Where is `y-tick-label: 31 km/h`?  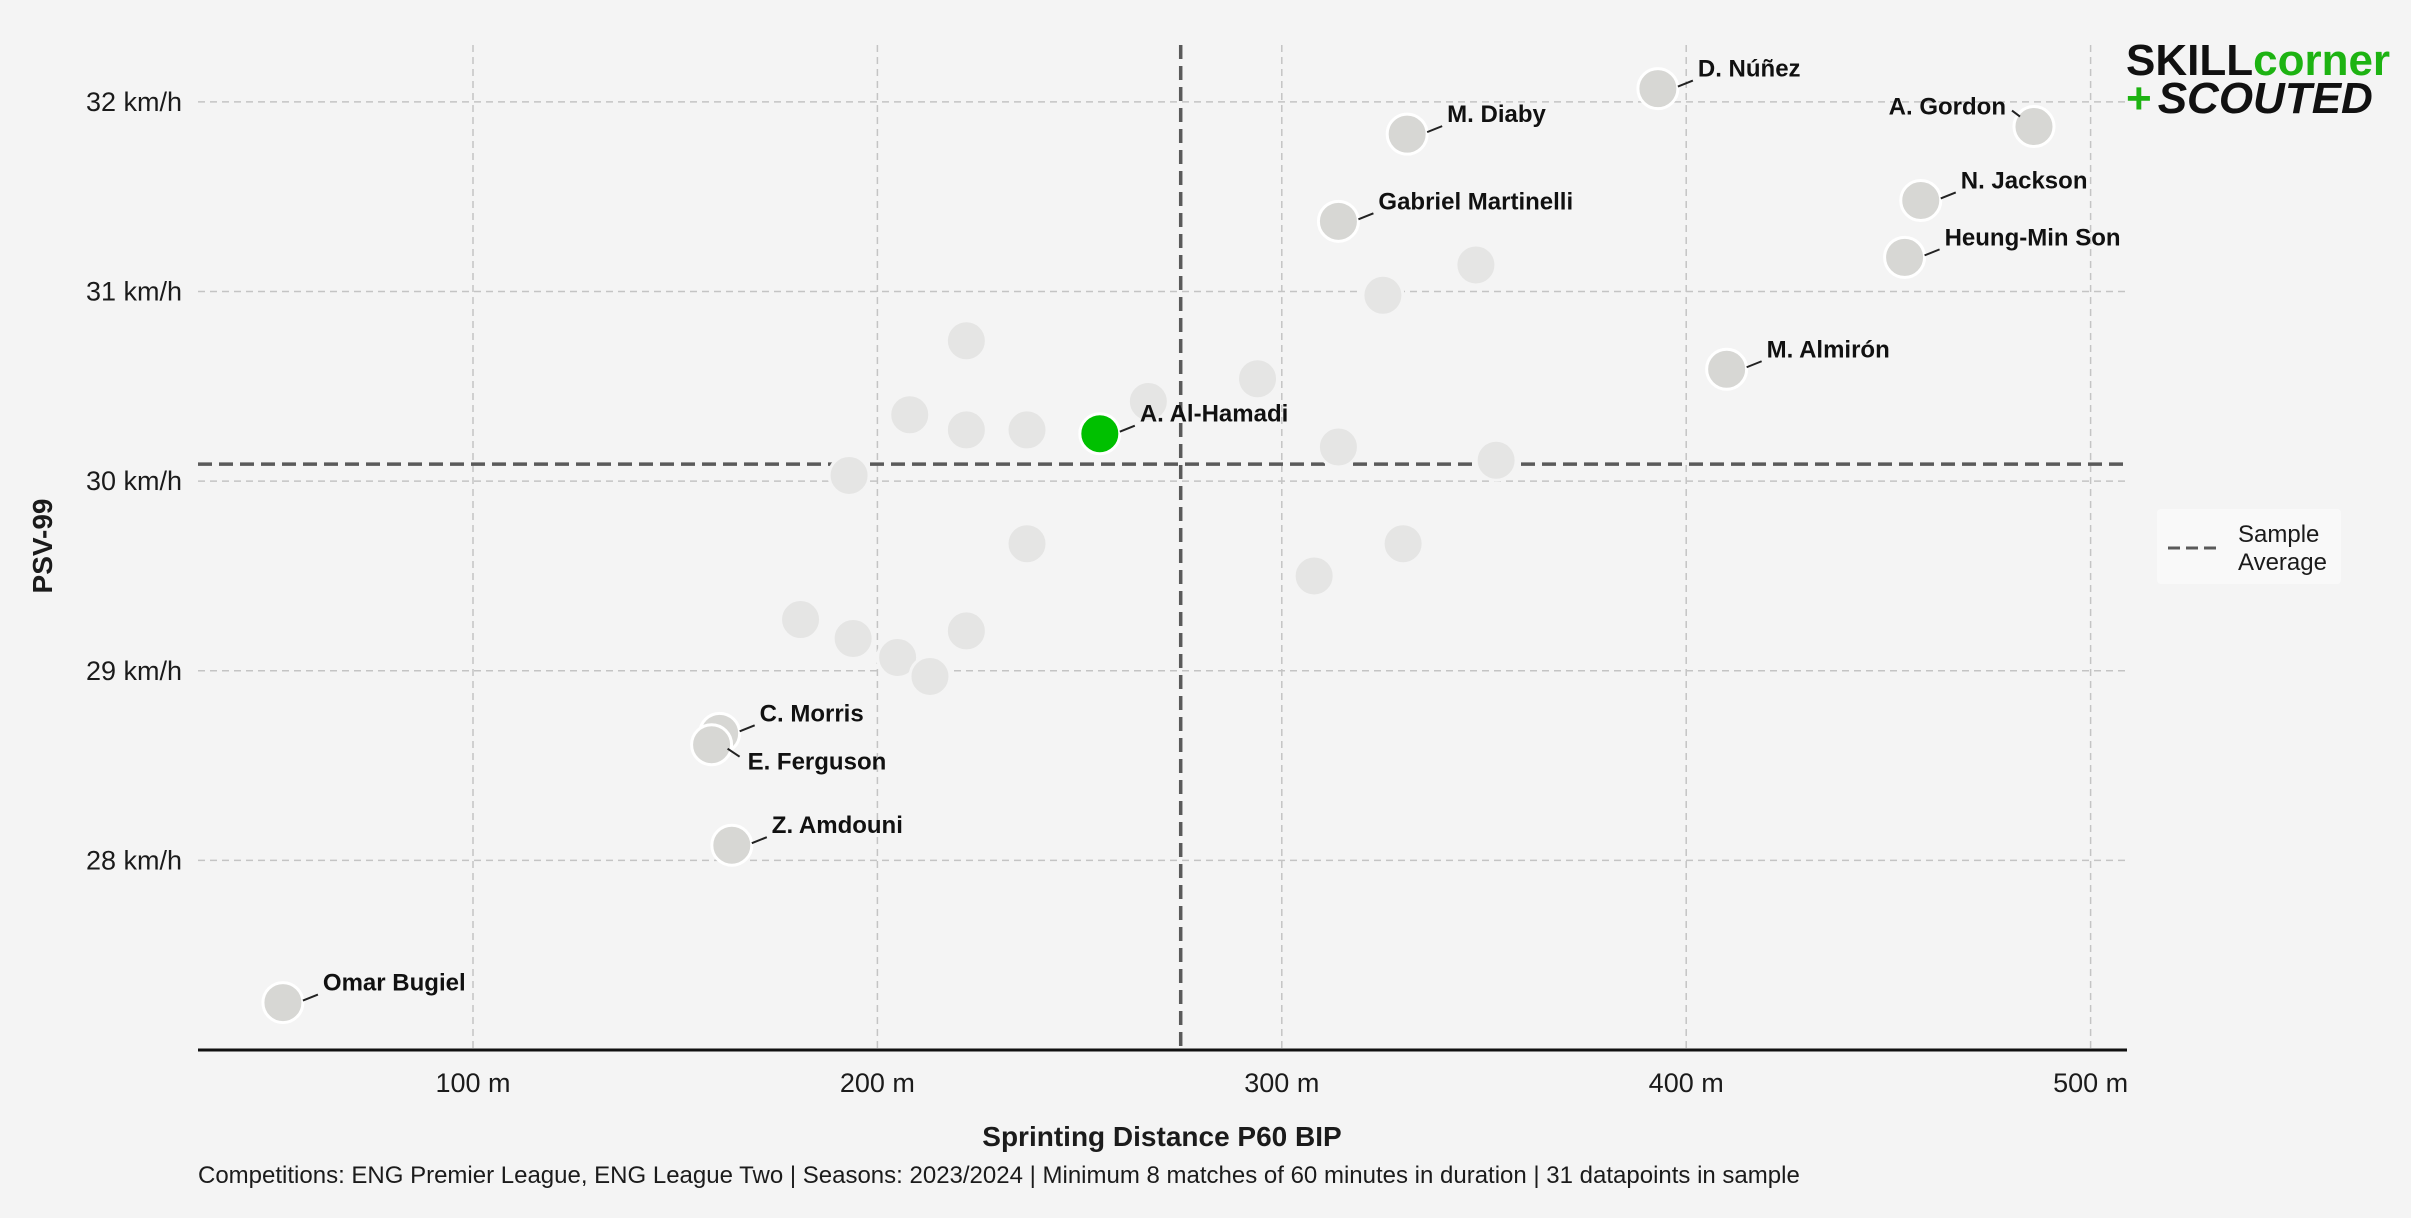
y-tick-label: 31 km/h is located at coordinates (134, 292).